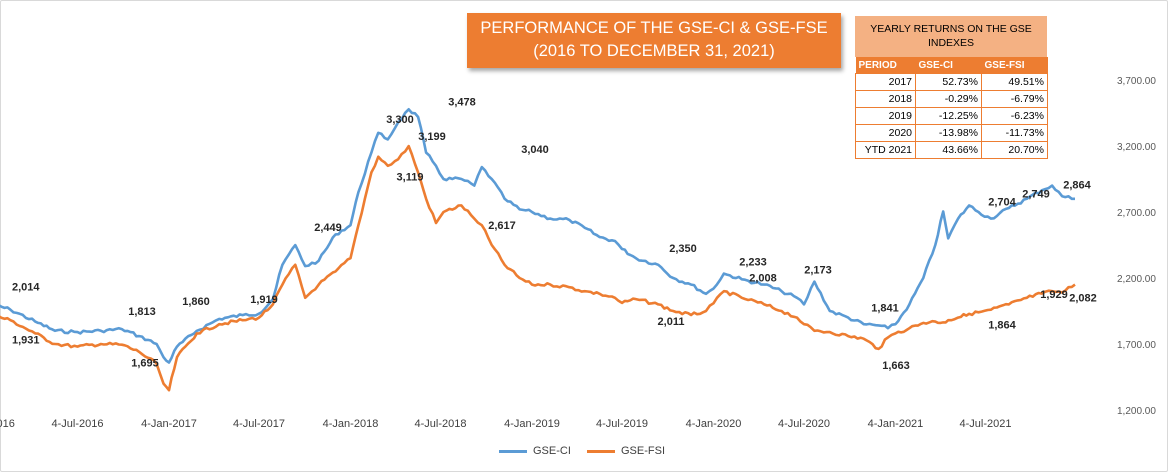 The width and height of the screenshot is (1170, 474). I want to click on y-tick-label: 3,200.00, so click(1136, 147).